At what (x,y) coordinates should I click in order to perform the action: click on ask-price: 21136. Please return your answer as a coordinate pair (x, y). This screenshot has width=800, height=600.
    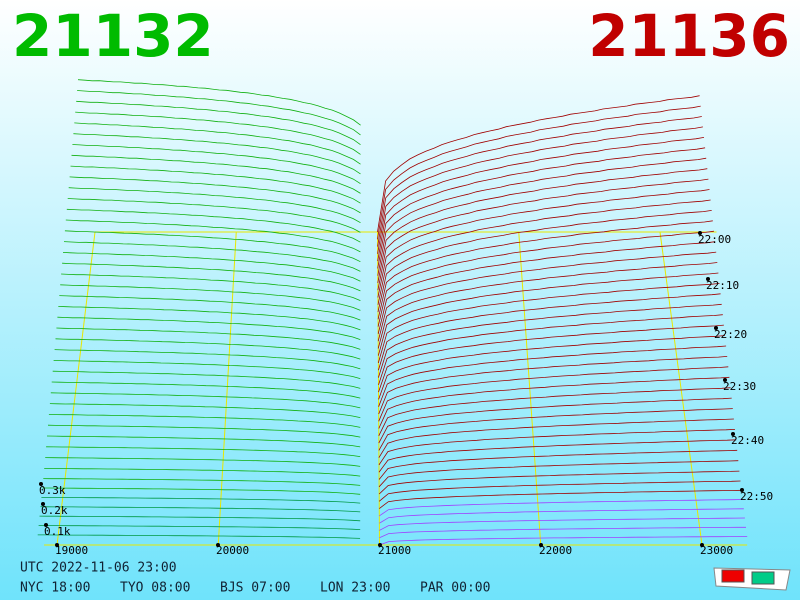
    Looking at the image, I should click on (689, 36).